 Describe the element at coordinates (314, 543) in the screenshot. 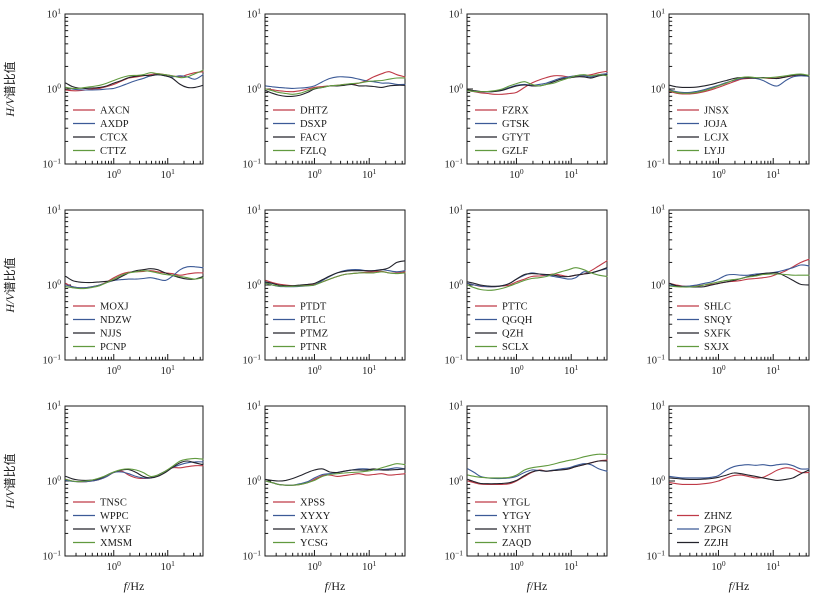

I see `legend-label-YCSG: YCSG` at that location.